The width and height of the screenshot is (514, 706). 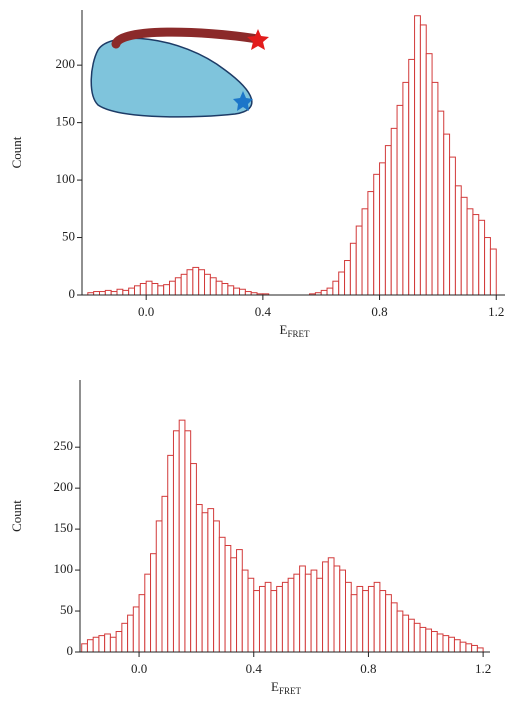 I want to click on blob, so click(x=171, y=77).